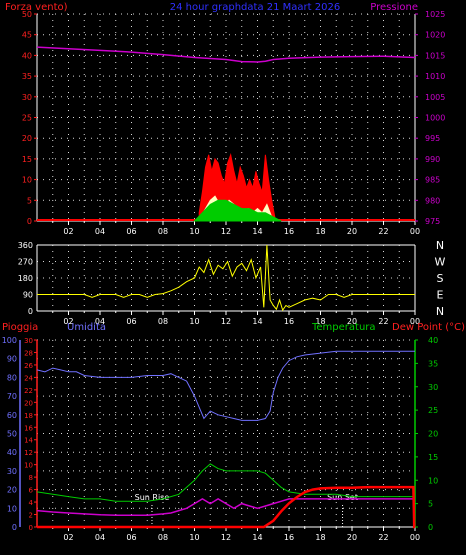 The image size is (466, 555). Describe the element at coordinates (440, 295) in the screenshot. I see `compass-label: E` at that location.